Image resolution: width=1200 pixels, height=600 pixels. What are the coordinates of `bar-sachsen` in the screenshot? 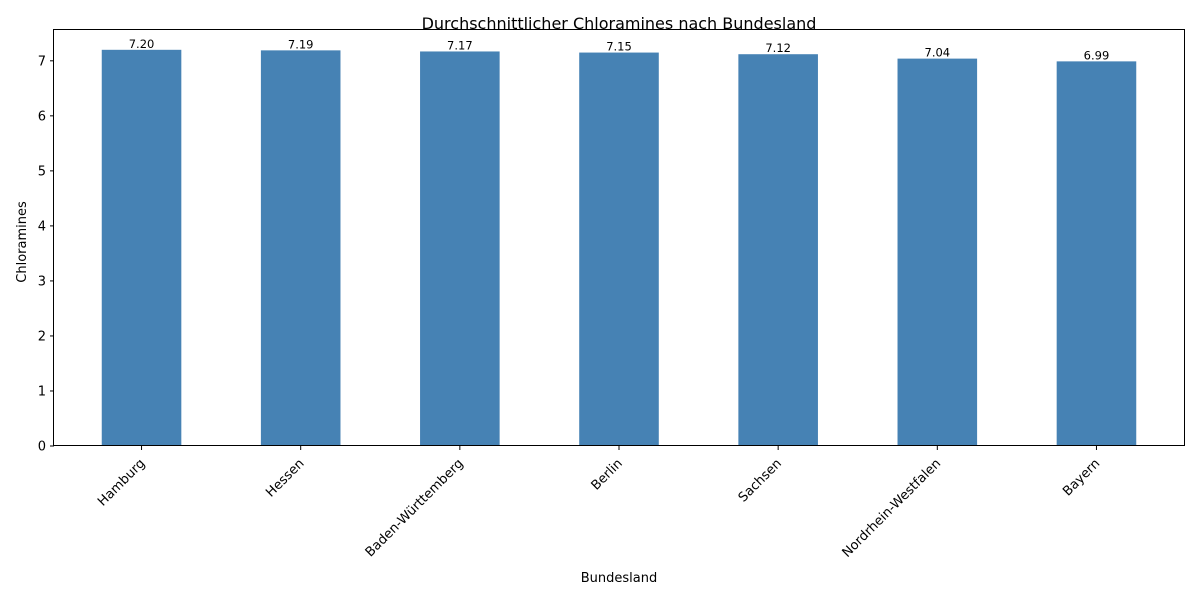 It's located at (778, 250).